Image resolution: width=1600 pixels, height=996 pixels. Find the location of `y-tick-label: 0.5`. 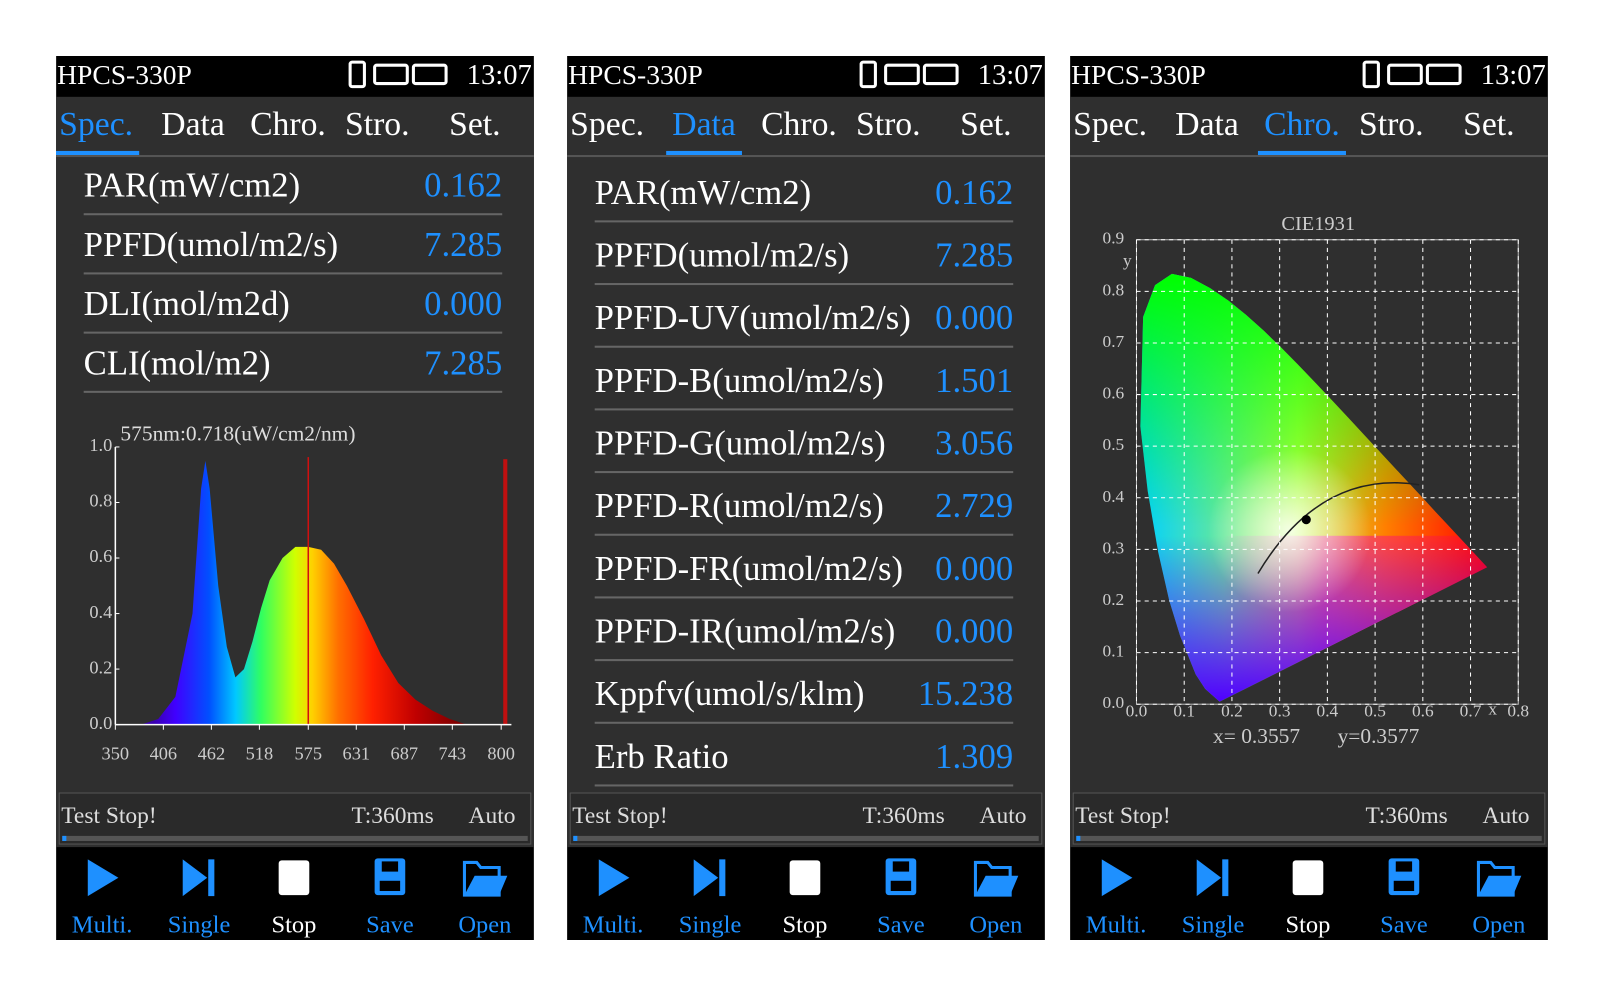

y-tick-label: 0.5 is located at coordinates (1114, 444).